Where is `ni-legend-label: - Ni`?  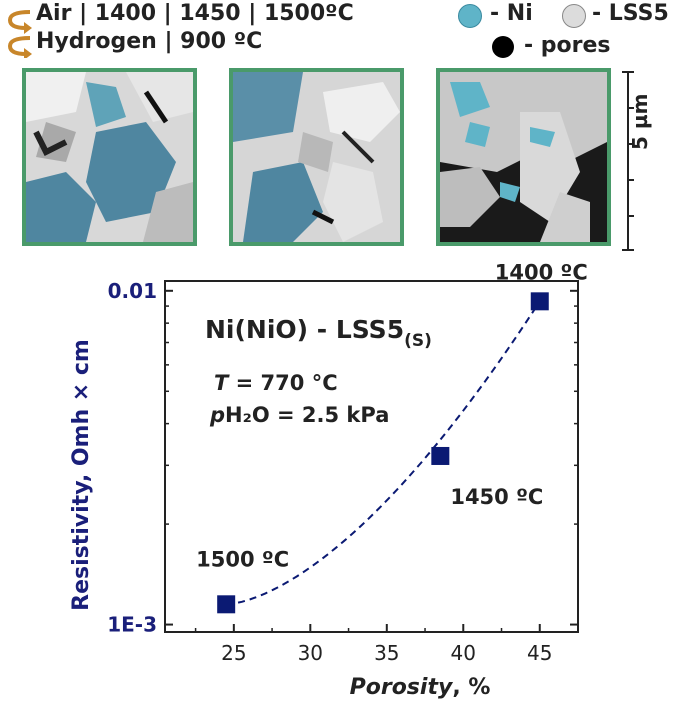
ni-legend-label: - Ni is located at coordinates (511, 13).